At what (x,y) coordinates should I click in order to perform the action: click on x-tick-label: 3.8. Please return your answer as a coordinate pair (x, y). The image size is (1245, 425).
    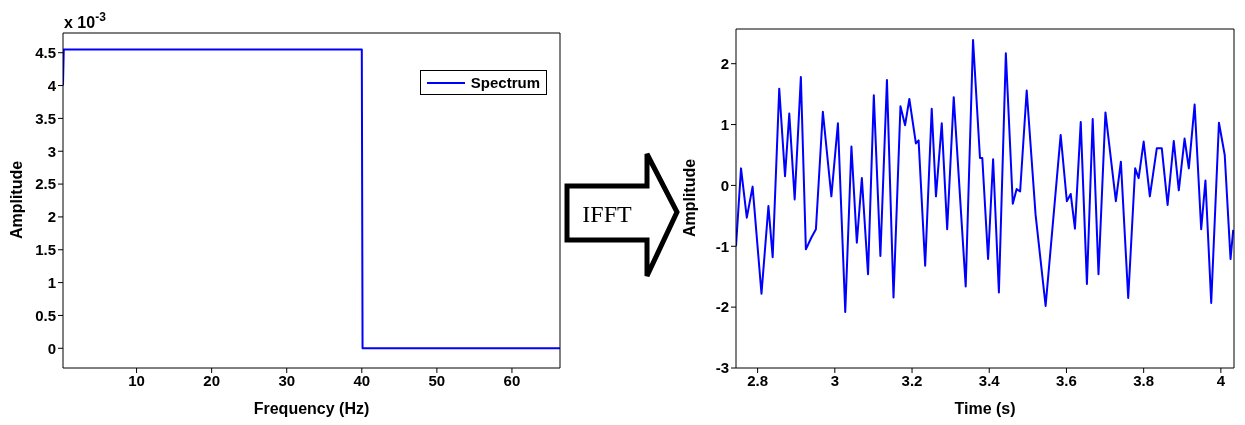
    Looking at the image, I should click on (1144, 380).